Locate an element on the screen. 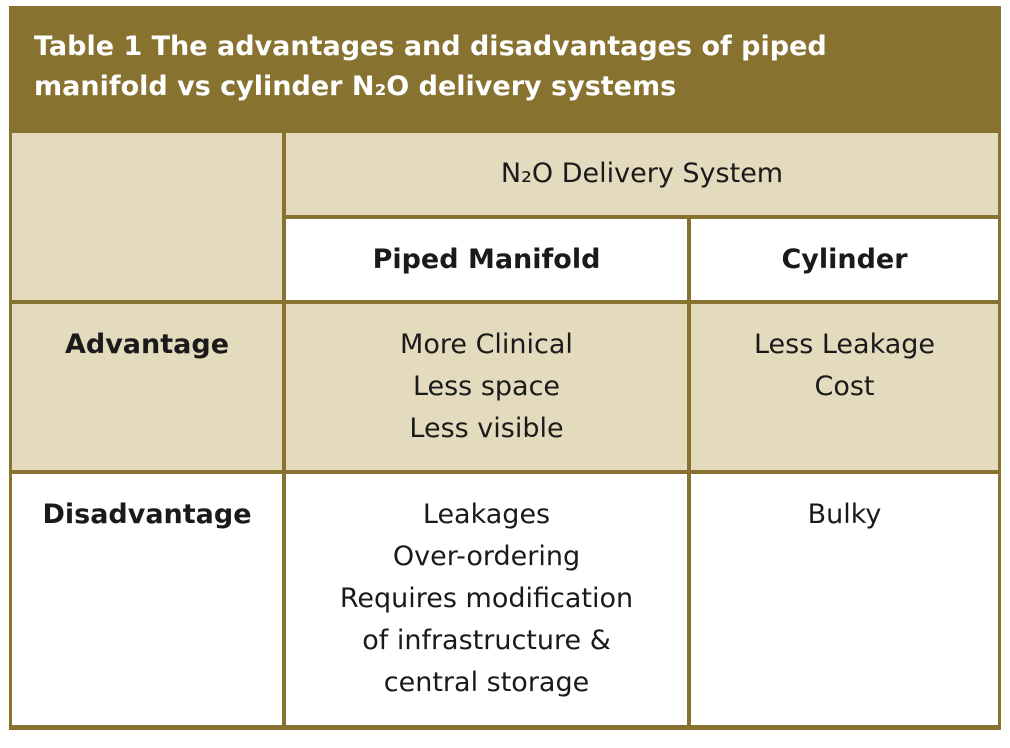 This screenshot has width=1010, height=748. group-header: N₂O Delivery System is located at coordinates (640, 174).